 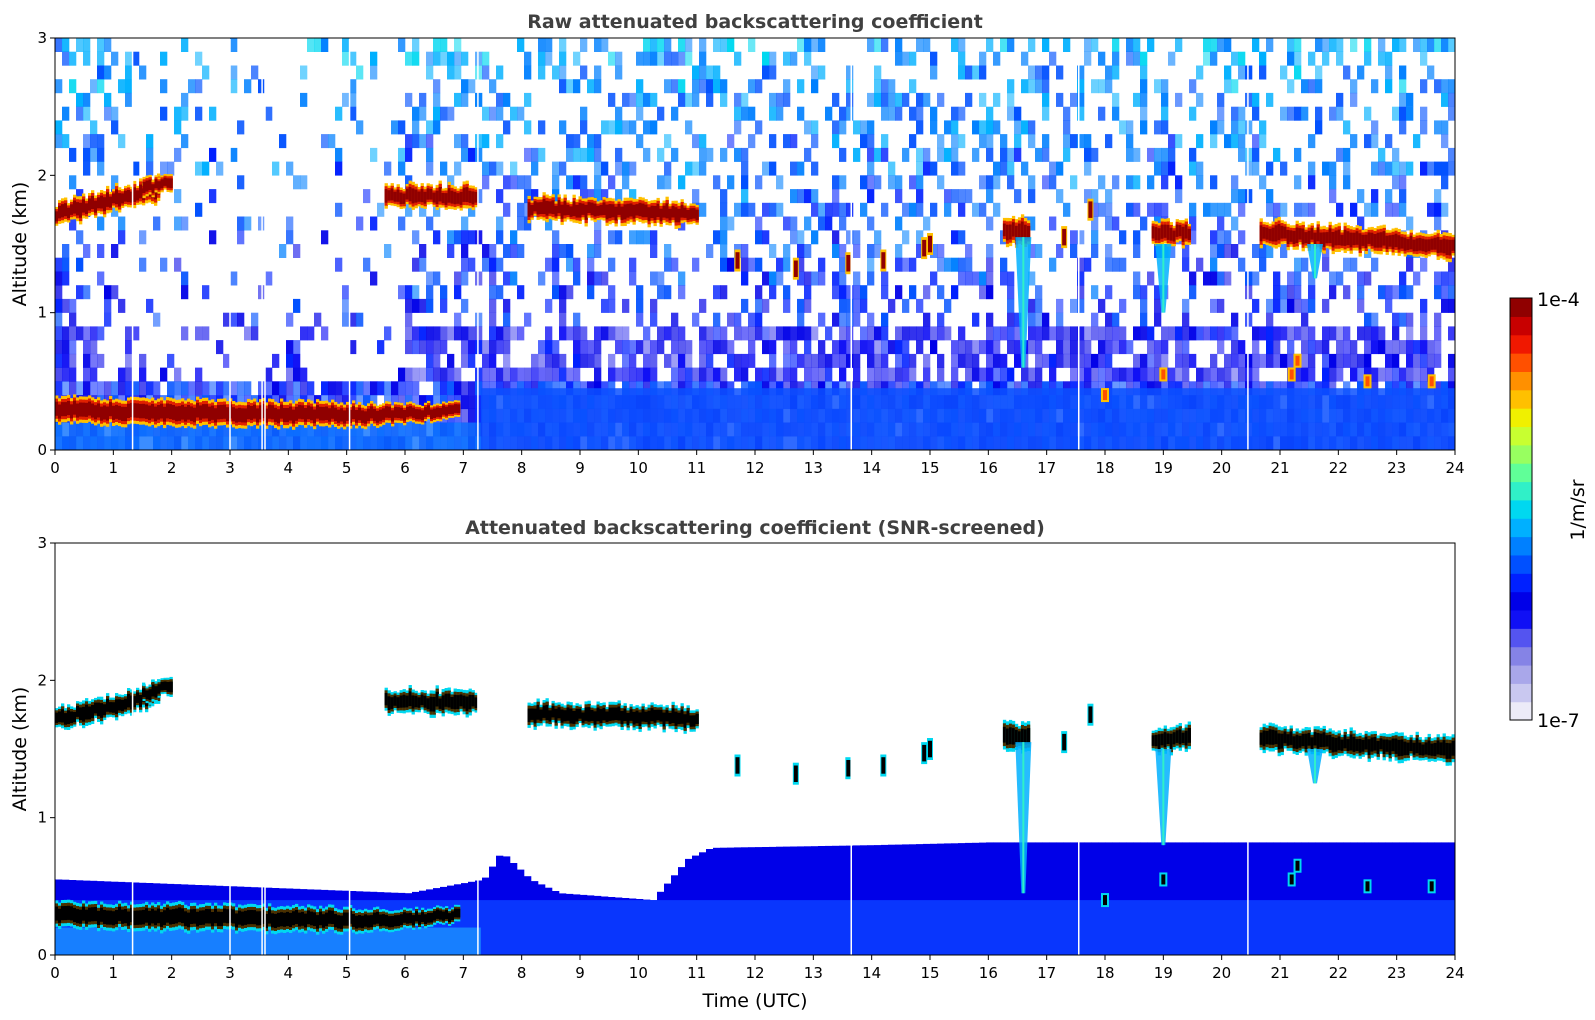 I want to click on x-tick-label: 13, so click(x=813, y=468).